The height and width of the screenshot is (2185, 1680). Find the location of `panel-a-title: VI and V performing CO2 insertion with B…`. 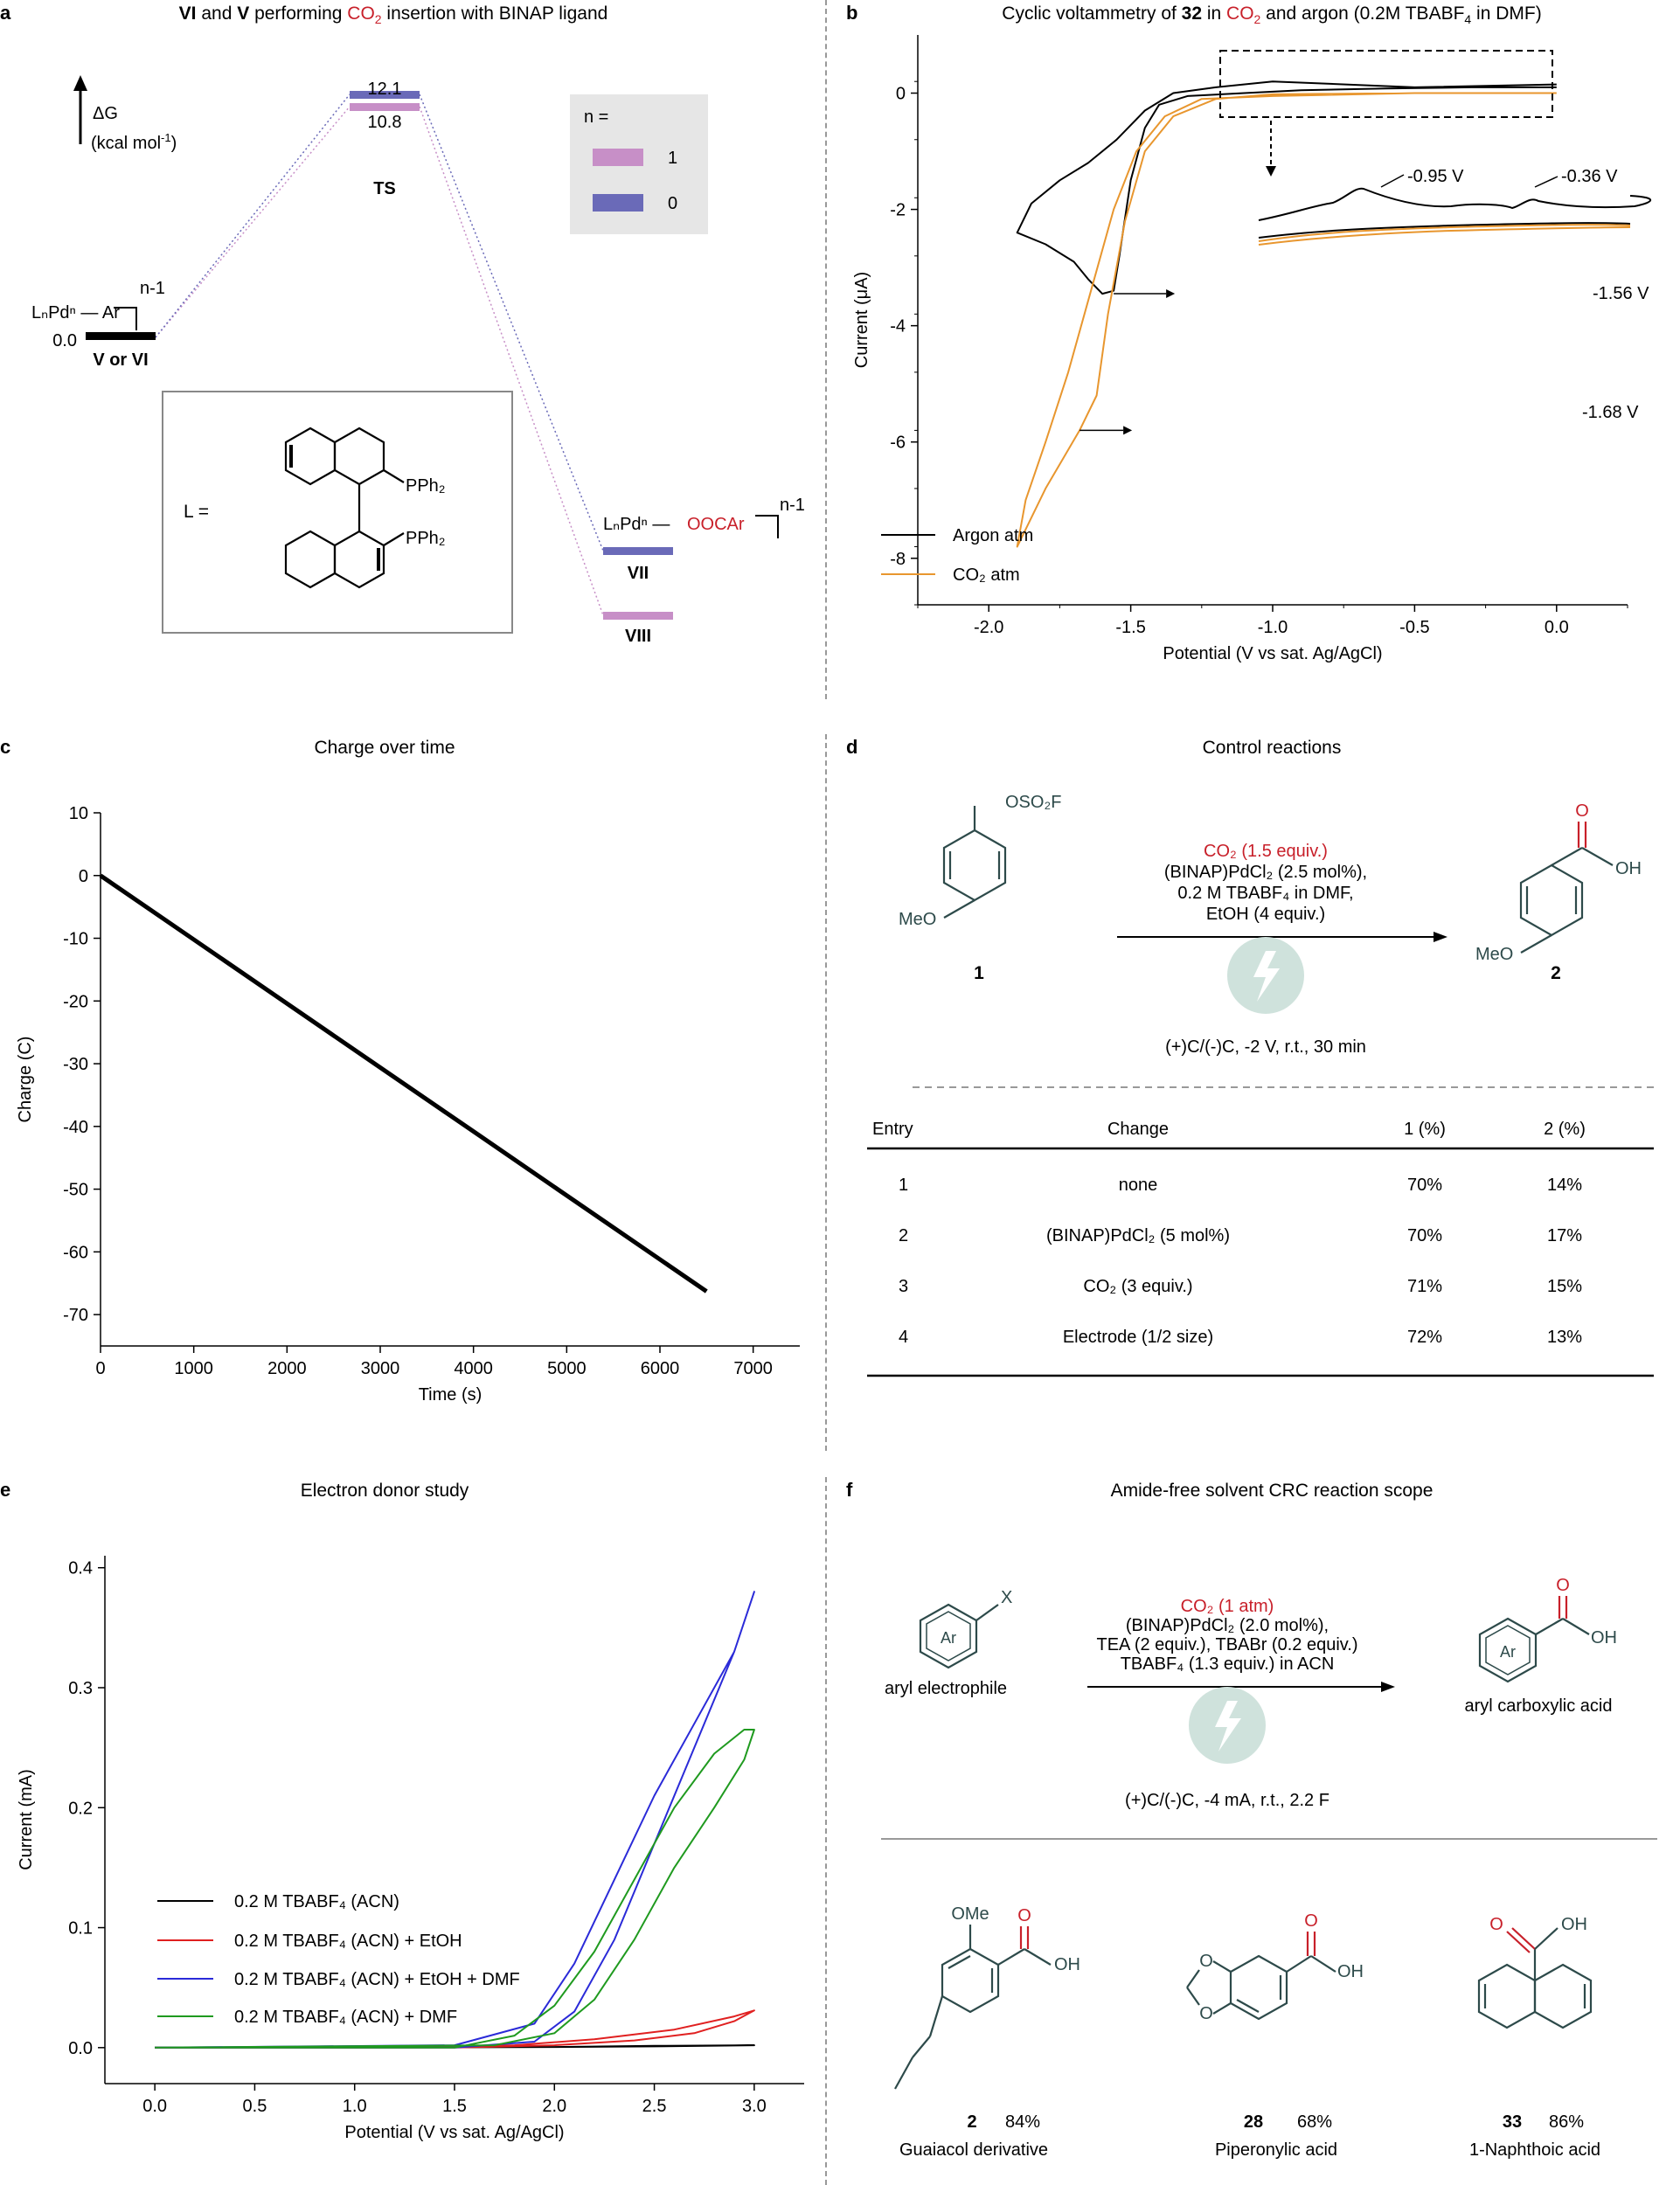

panel-a-title: VI and V performing CO2 insertion with B… is located at coordinates (393, 14).